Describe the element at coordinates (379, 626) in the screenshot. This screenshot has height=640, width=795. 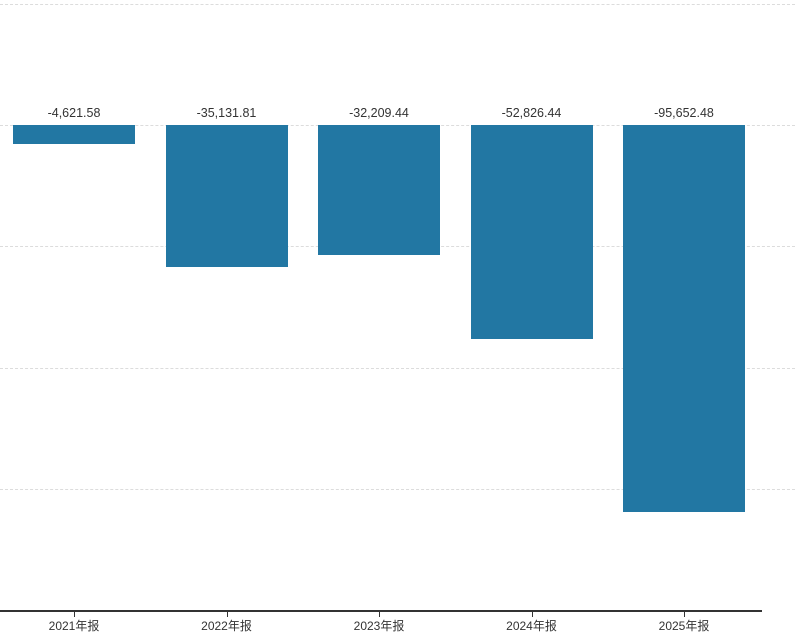
I see `x-axis-label: 2023年报` at that location.